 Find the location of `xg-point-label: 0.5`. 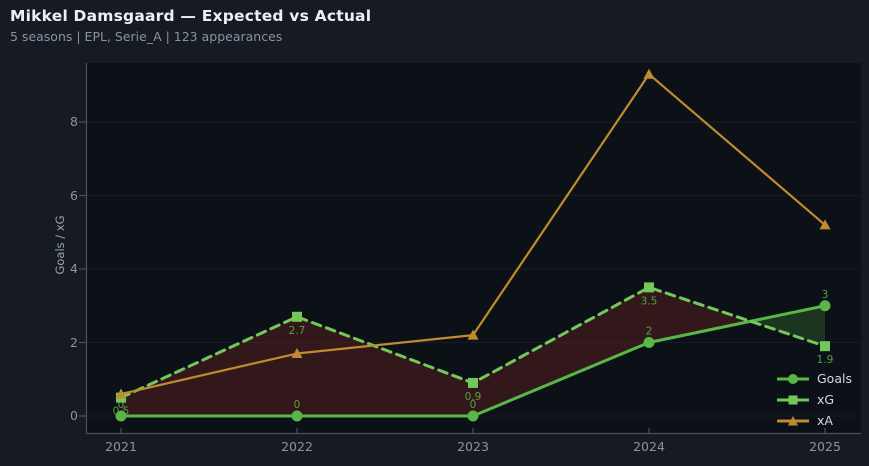

xg-point-label: 0.5 is located at coordinates (121, 412).